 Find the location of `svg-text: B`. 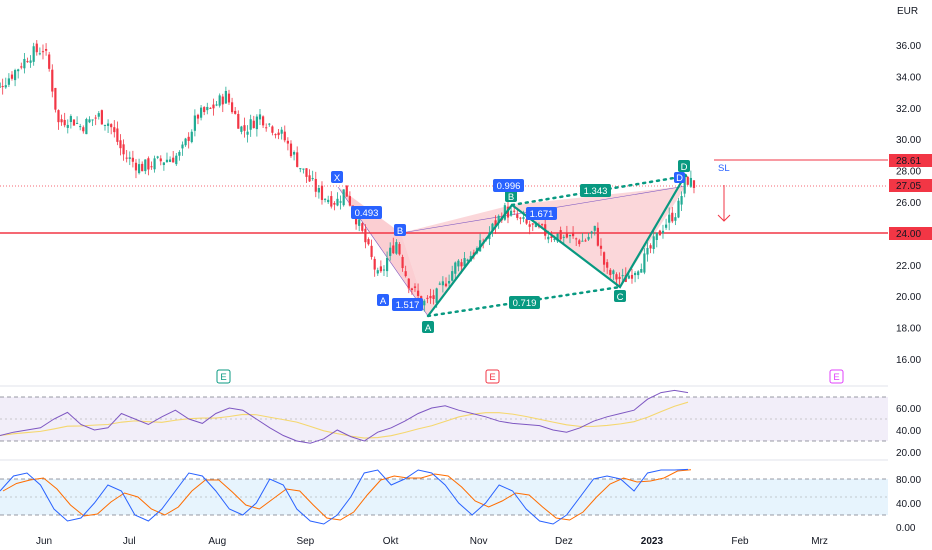

svg-text: B is located at coordinates (511, 197).